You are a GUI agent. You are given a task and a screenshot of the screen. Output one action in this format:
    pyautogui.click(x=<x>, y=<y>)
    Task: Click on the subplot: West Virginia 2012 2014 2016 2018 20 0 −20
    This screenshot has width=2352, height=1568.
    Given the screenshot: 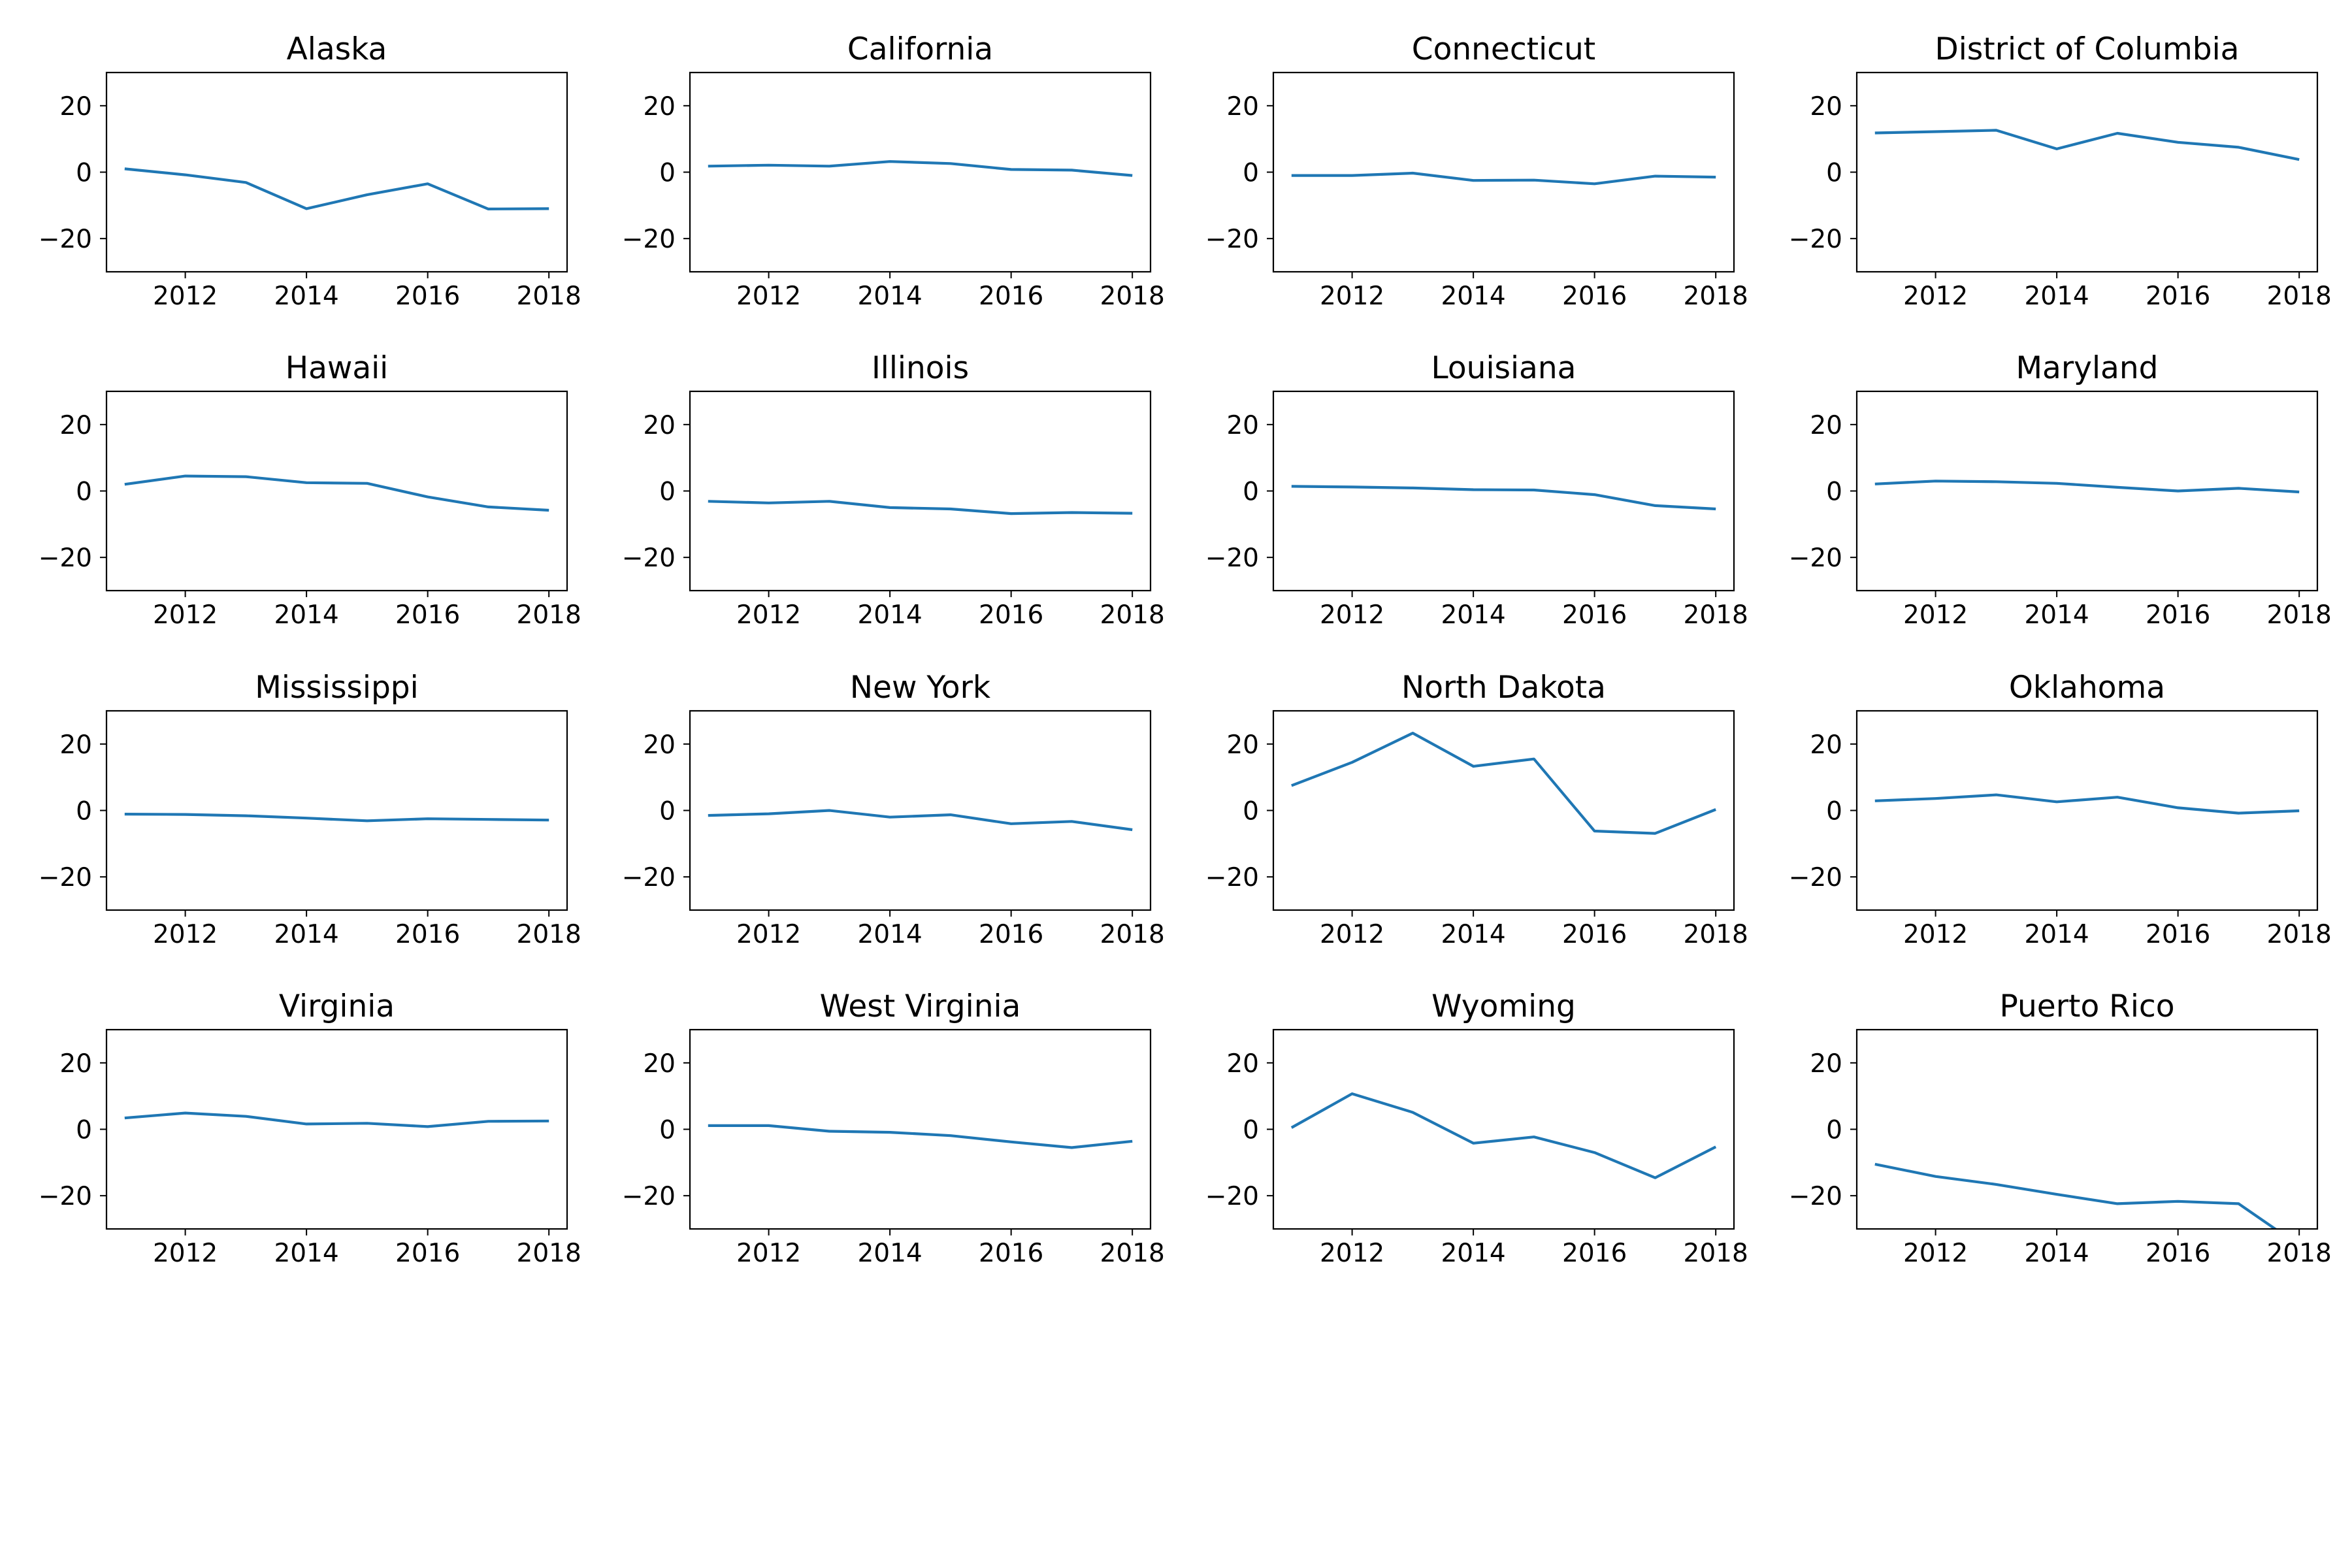 What is the action you would take?
    pyautogui.click(x=893, y=1128)
    